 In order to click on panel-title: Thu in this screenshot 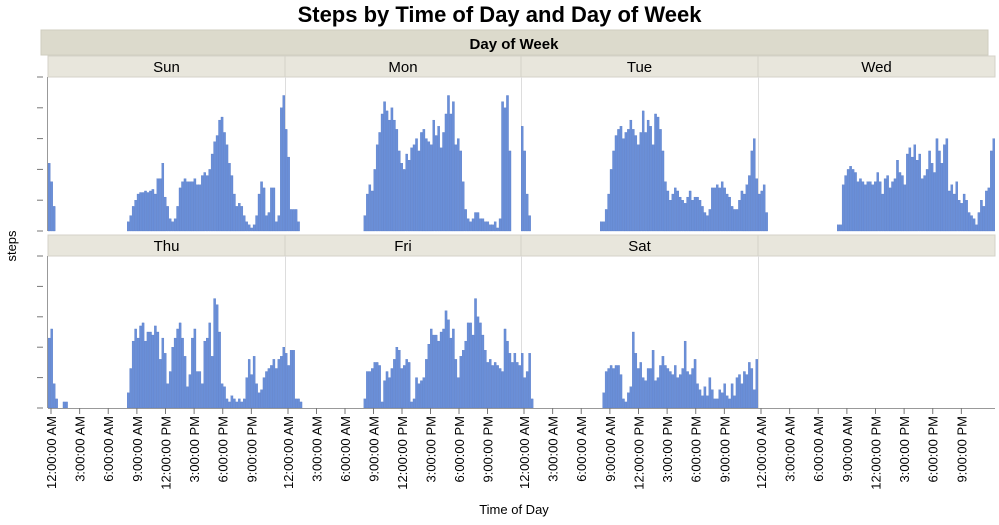, I will do `click(167, 246)`.